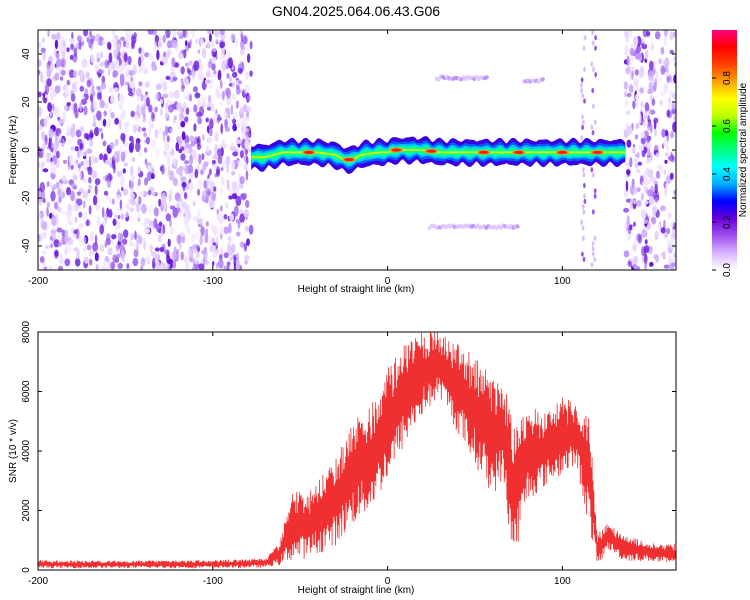 The height and width of the screenshot is (600, 750). I want to click on spectrogram-x-axis-label: Height of straight line (km), so click(356, 289).